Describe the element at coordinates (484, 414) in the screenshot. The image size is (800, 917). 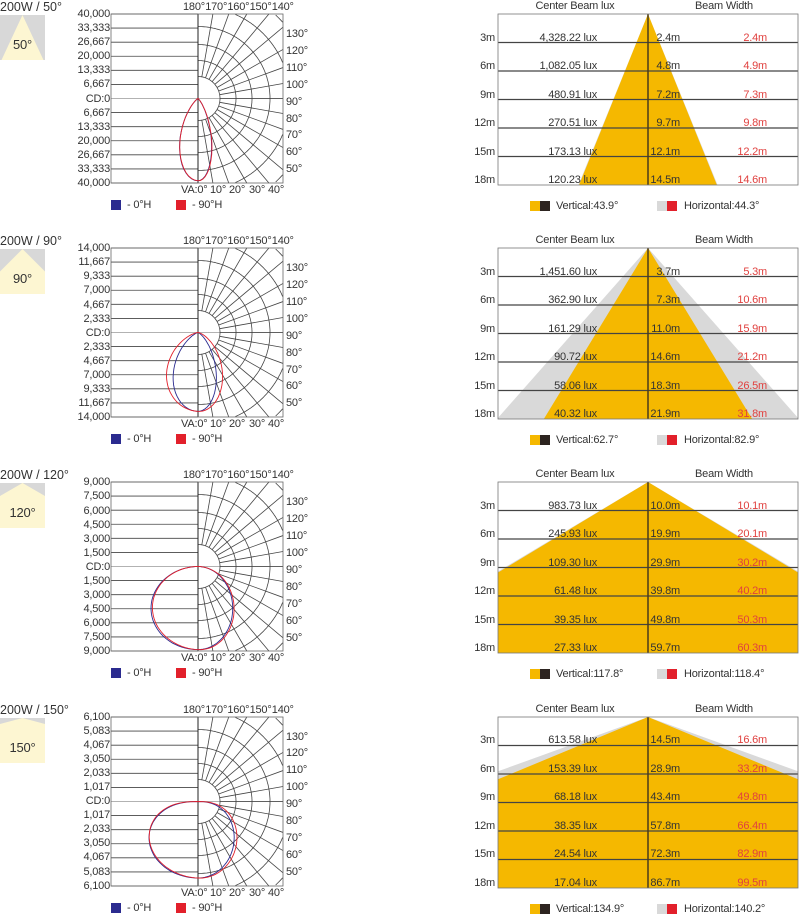
I see `distance-label: 18m` at that location.